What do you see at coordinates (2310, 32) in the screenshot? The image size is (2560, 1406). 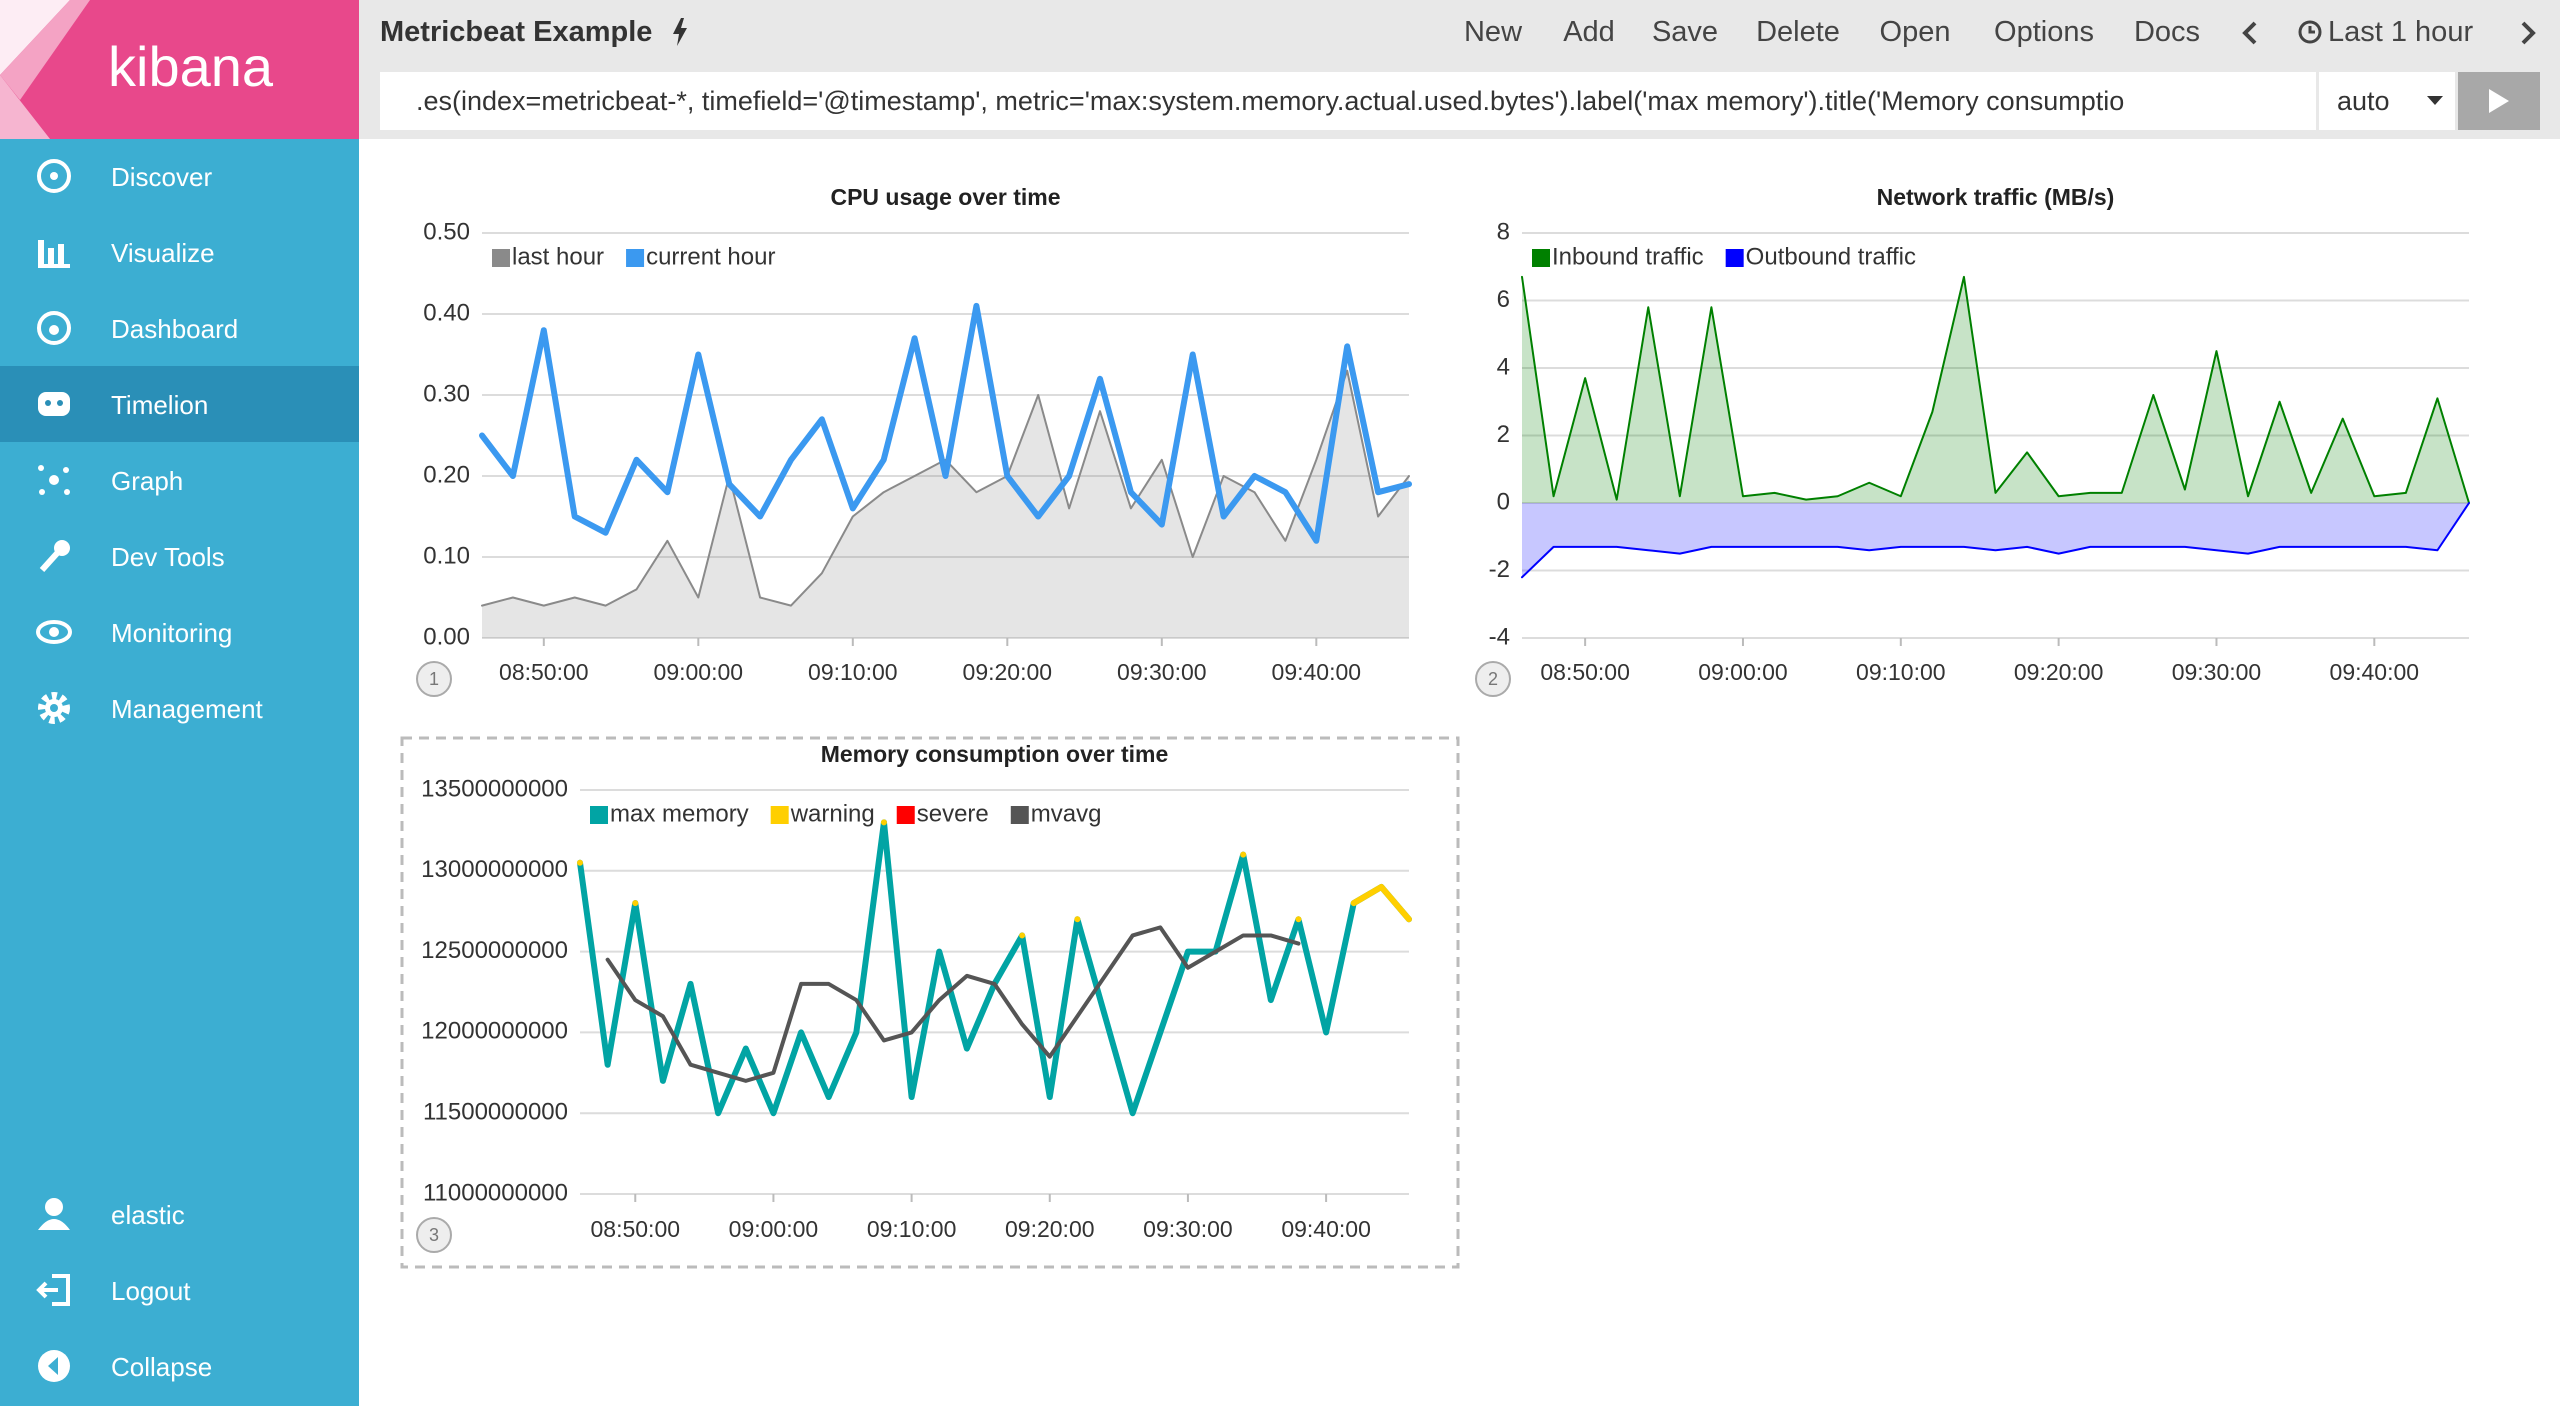 I see `clock-icon` at bounding box center [2310, 32].